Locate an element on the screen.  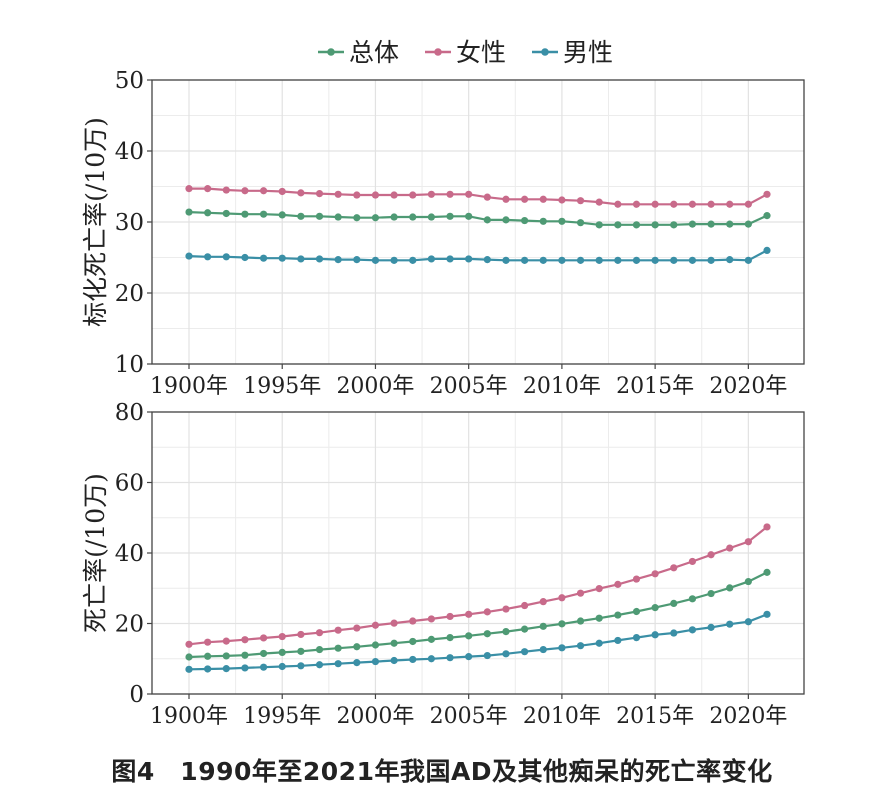
y-tick-label: 40 is located at coordinates (129, 554).